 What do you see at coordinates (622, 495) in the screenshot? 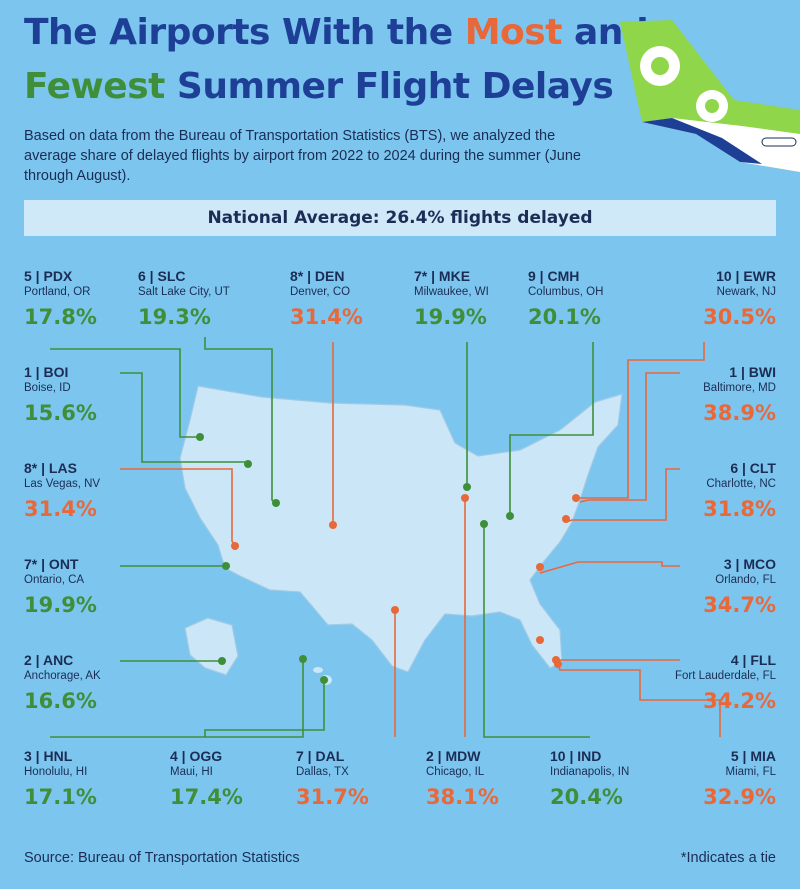
I see `clt-leader` at bounding box center [622, 495].